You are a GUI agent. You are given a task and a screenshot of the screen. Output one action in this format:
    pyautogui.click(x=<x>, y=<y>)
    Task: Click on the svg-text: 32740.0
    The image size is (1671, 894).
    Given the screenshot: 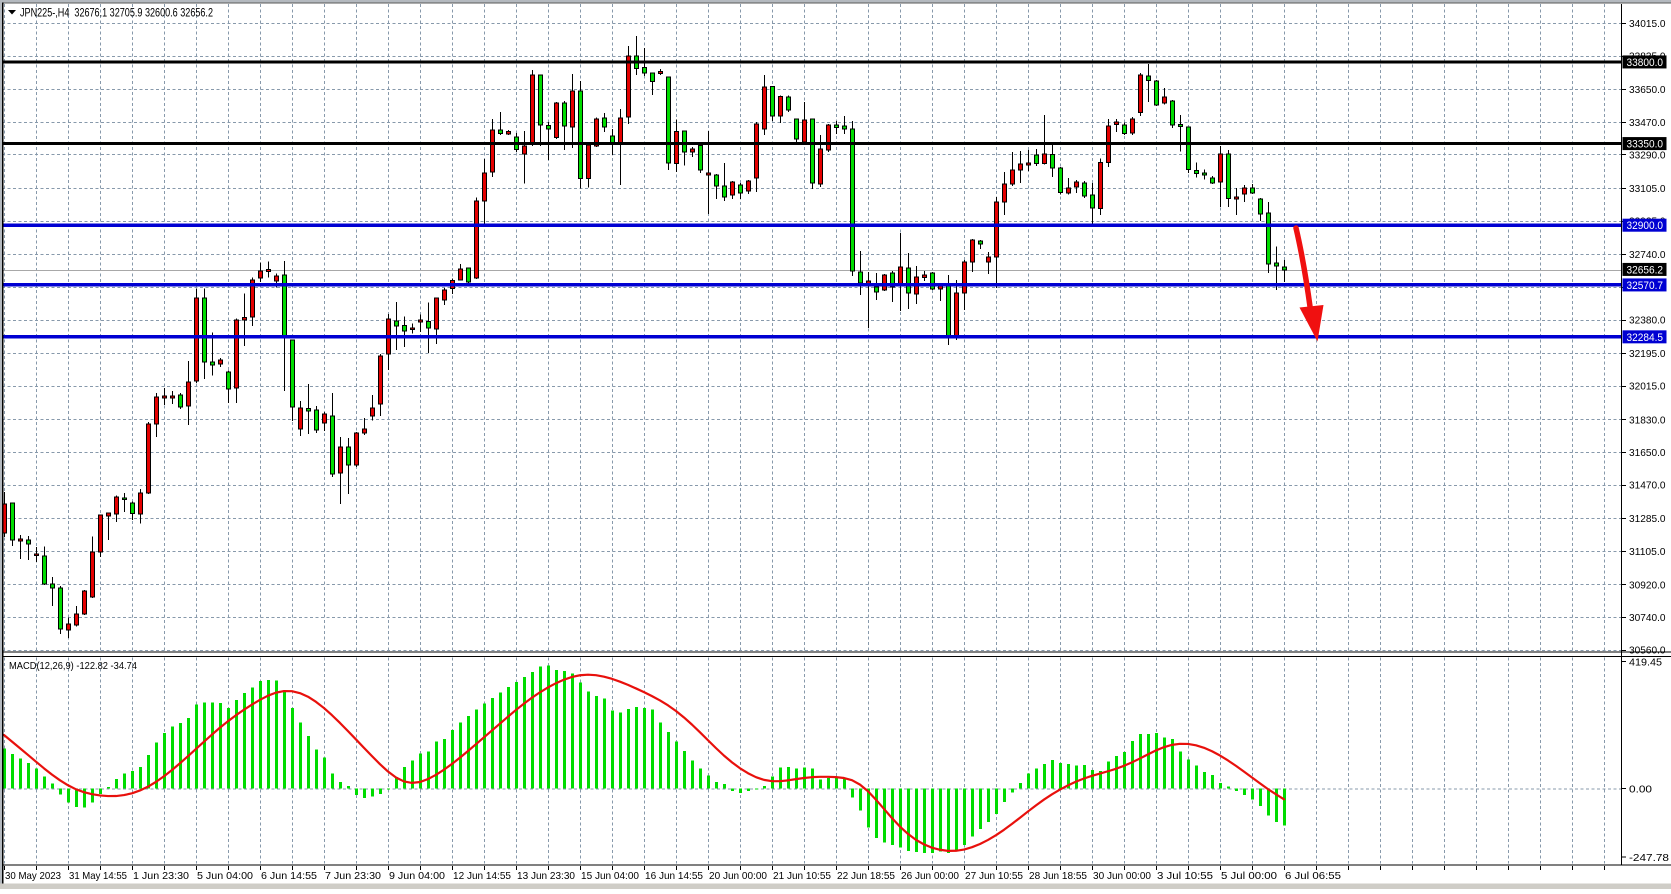 What is the action you would take?
    pyautogui.click(x=1647, y=255)
    